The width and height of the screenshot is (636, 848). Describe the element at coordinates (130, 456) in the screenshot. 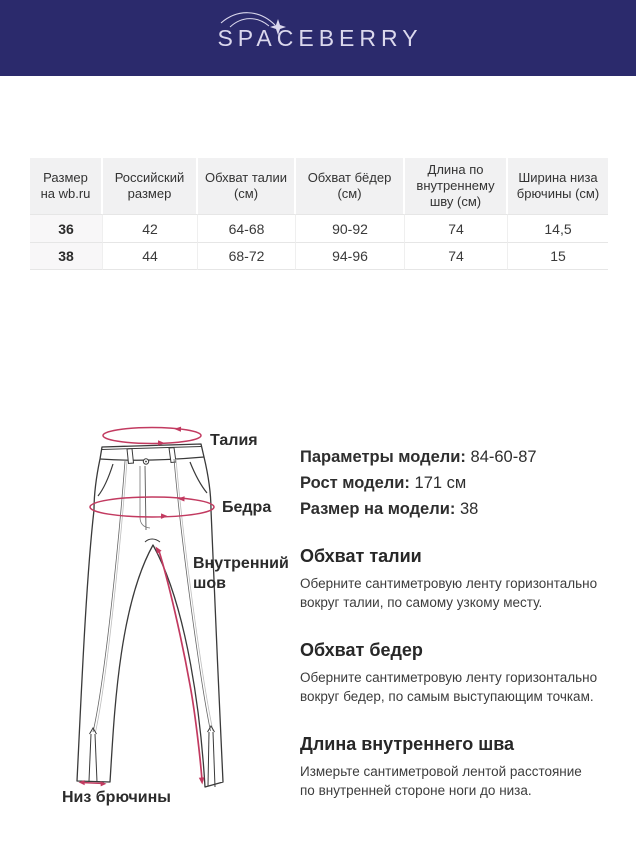

I see `belt-loop` at that location.